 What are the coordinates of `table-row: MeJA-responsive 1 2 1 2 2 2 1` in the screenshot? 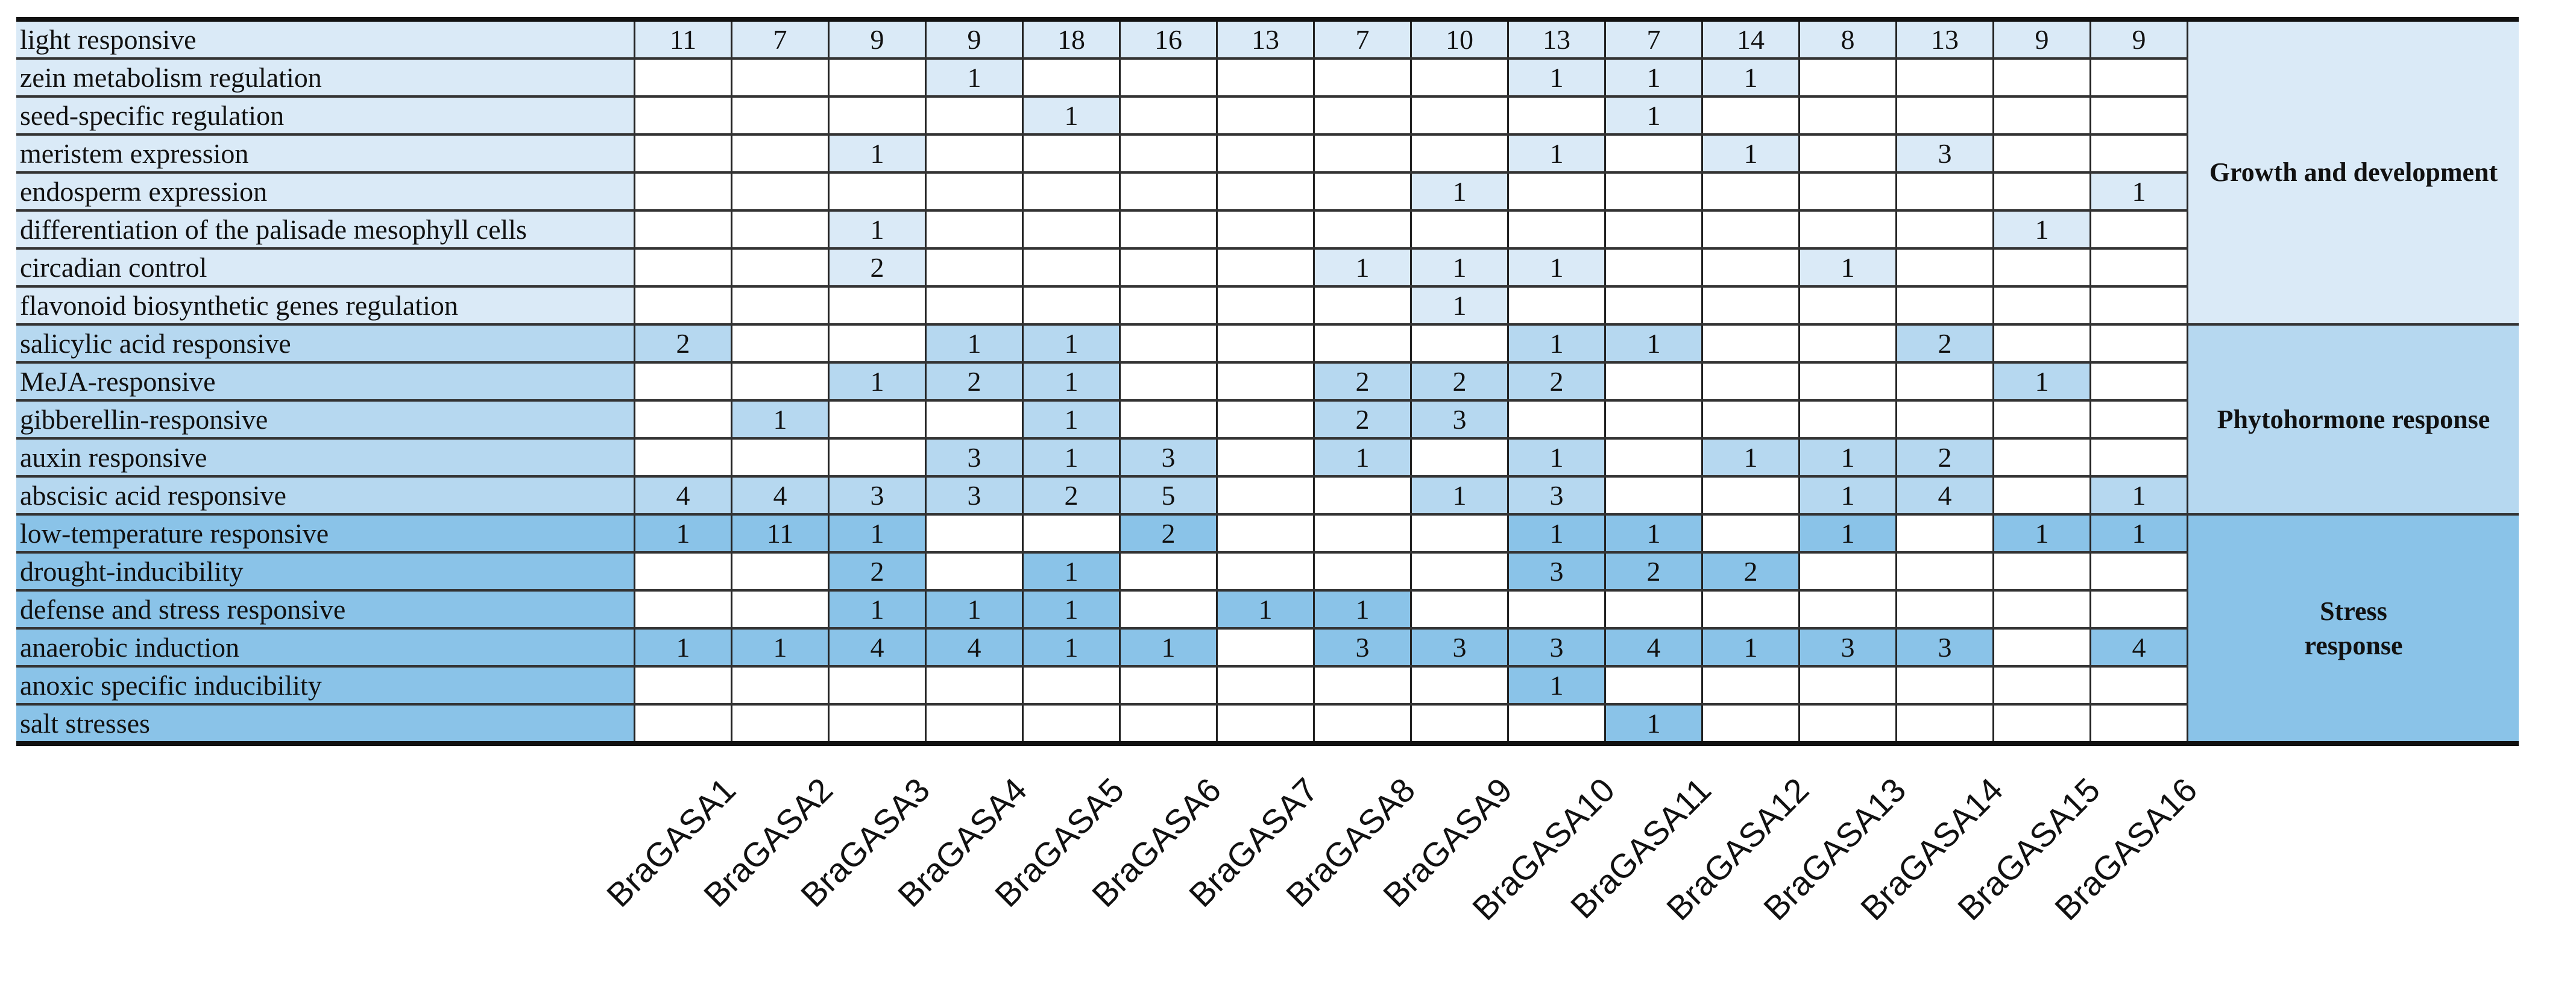 It's located at (1267, 382).